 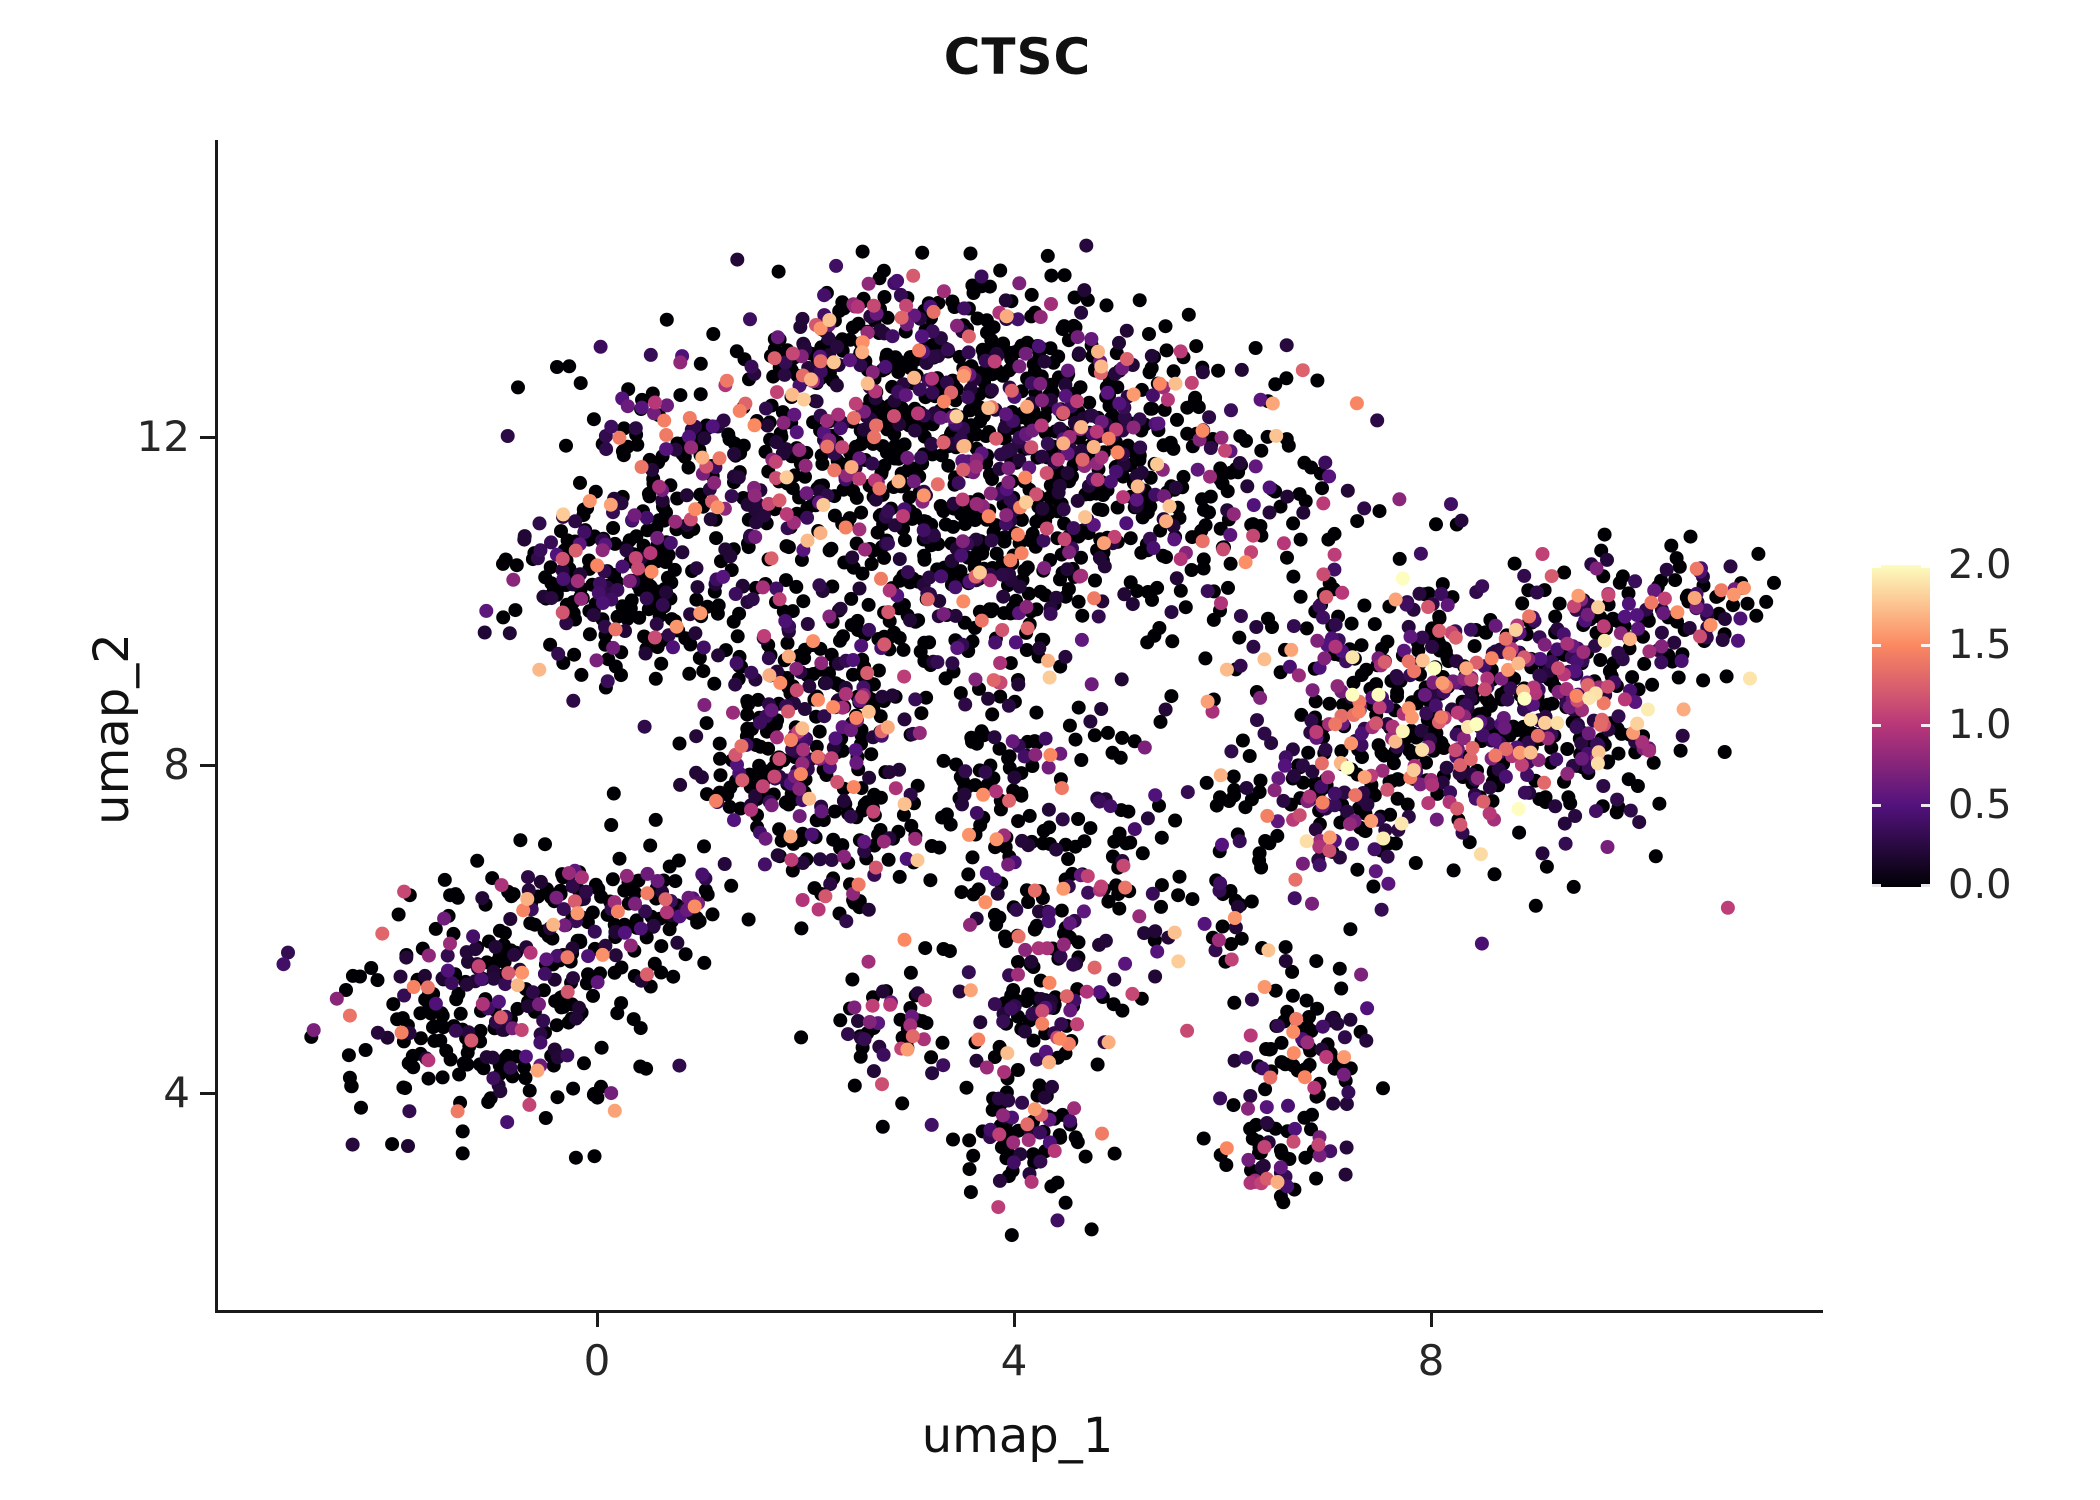 I want to click on y-tick-label: 4, so click(x=176, y=1092).